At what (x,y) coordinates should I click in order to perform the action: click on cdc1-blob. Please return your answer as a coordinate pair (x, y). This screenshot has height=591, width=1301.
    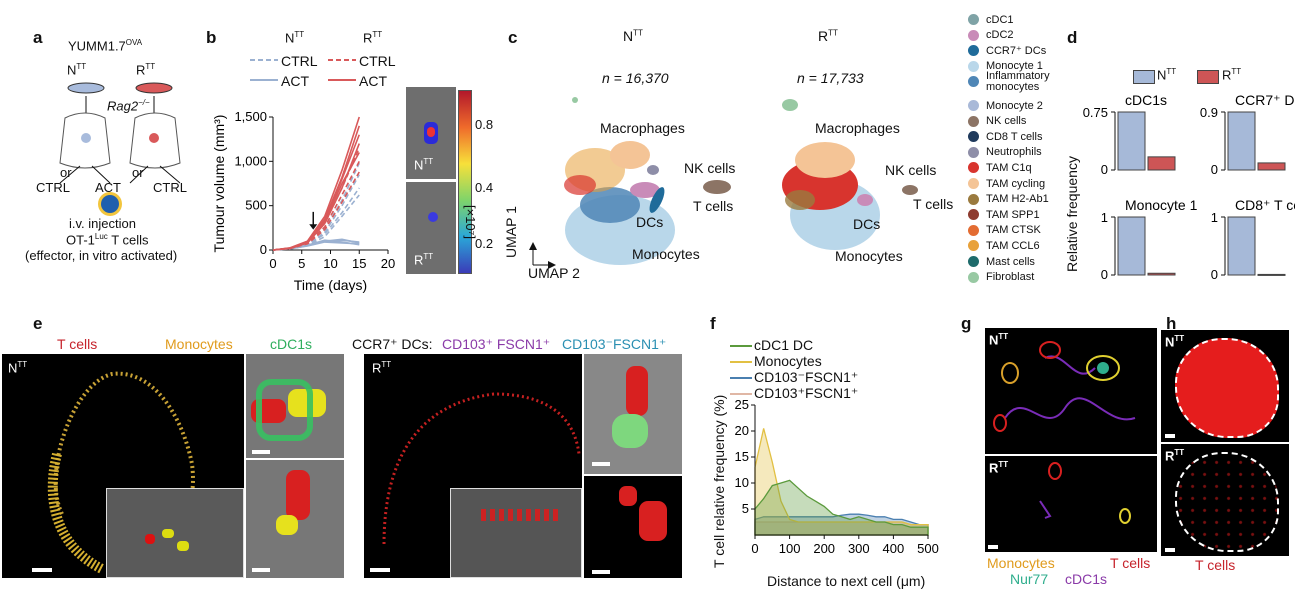
    Looking at the image, I should click on (630, 431).